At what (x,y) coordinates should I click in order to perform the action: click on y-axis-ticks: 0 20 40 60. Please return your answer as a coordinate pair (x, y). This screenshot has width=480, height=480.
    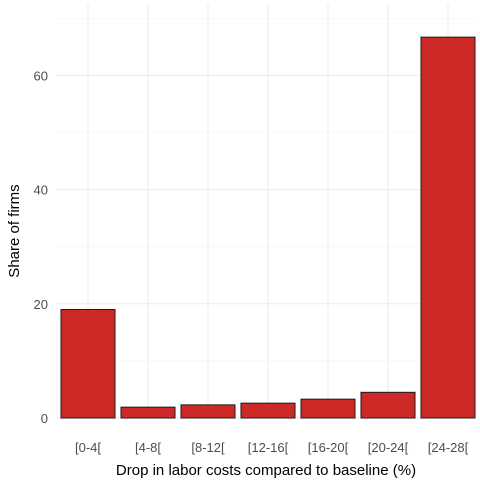
    Looking at the image, I should click on (41, 247).